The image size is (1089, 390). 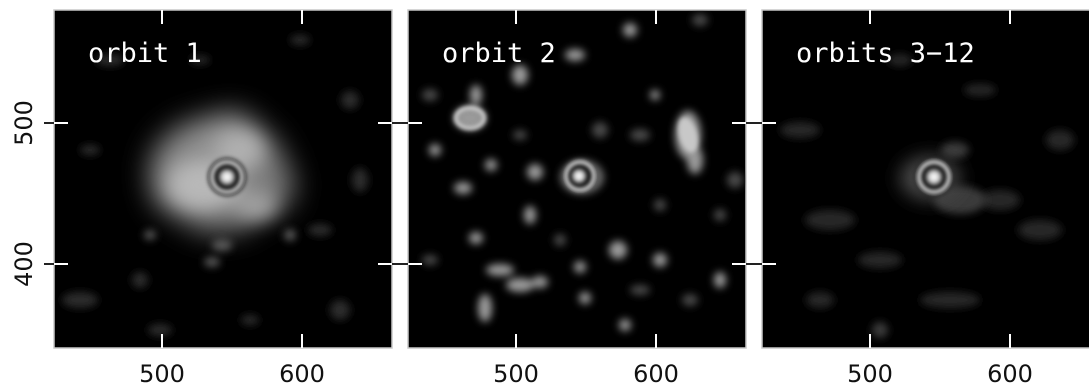 I want to click on y-tick-labels: 500 400, so click(x=24, y=193).